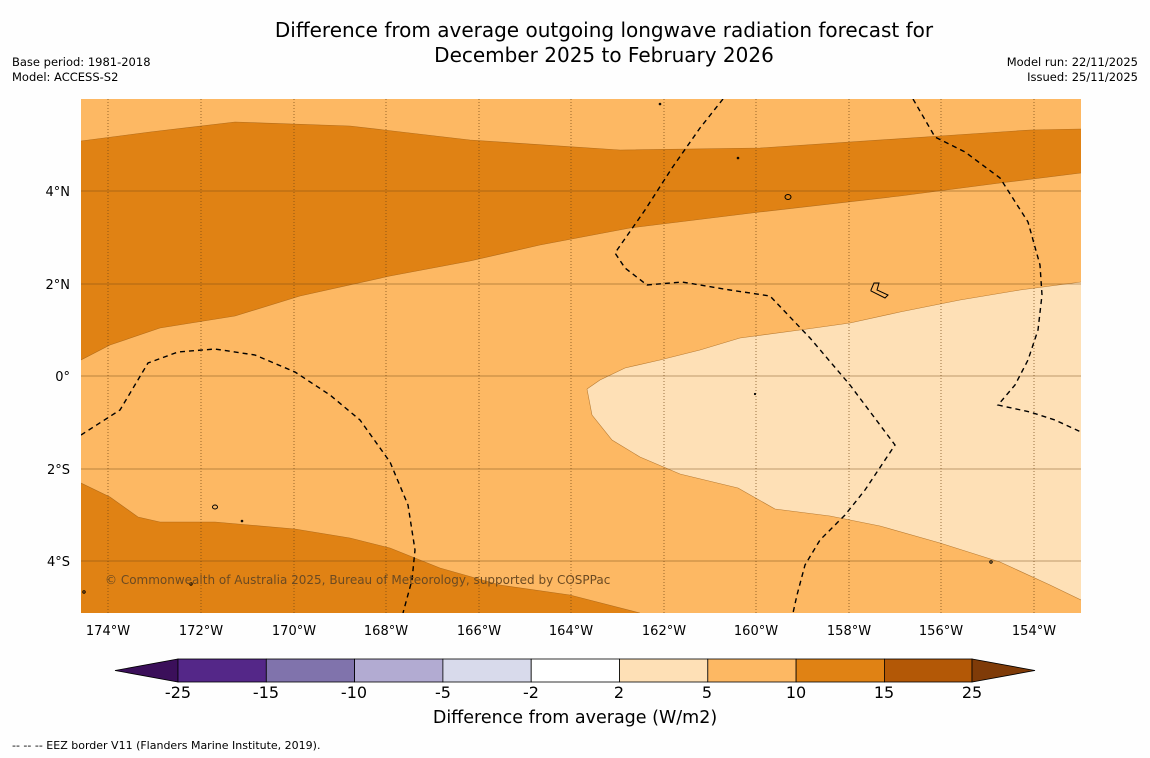  What do you see at coordinates (178, 692) in the screenshot?
I see `colorbar-tick: -25` at bounding box center [178, 692].